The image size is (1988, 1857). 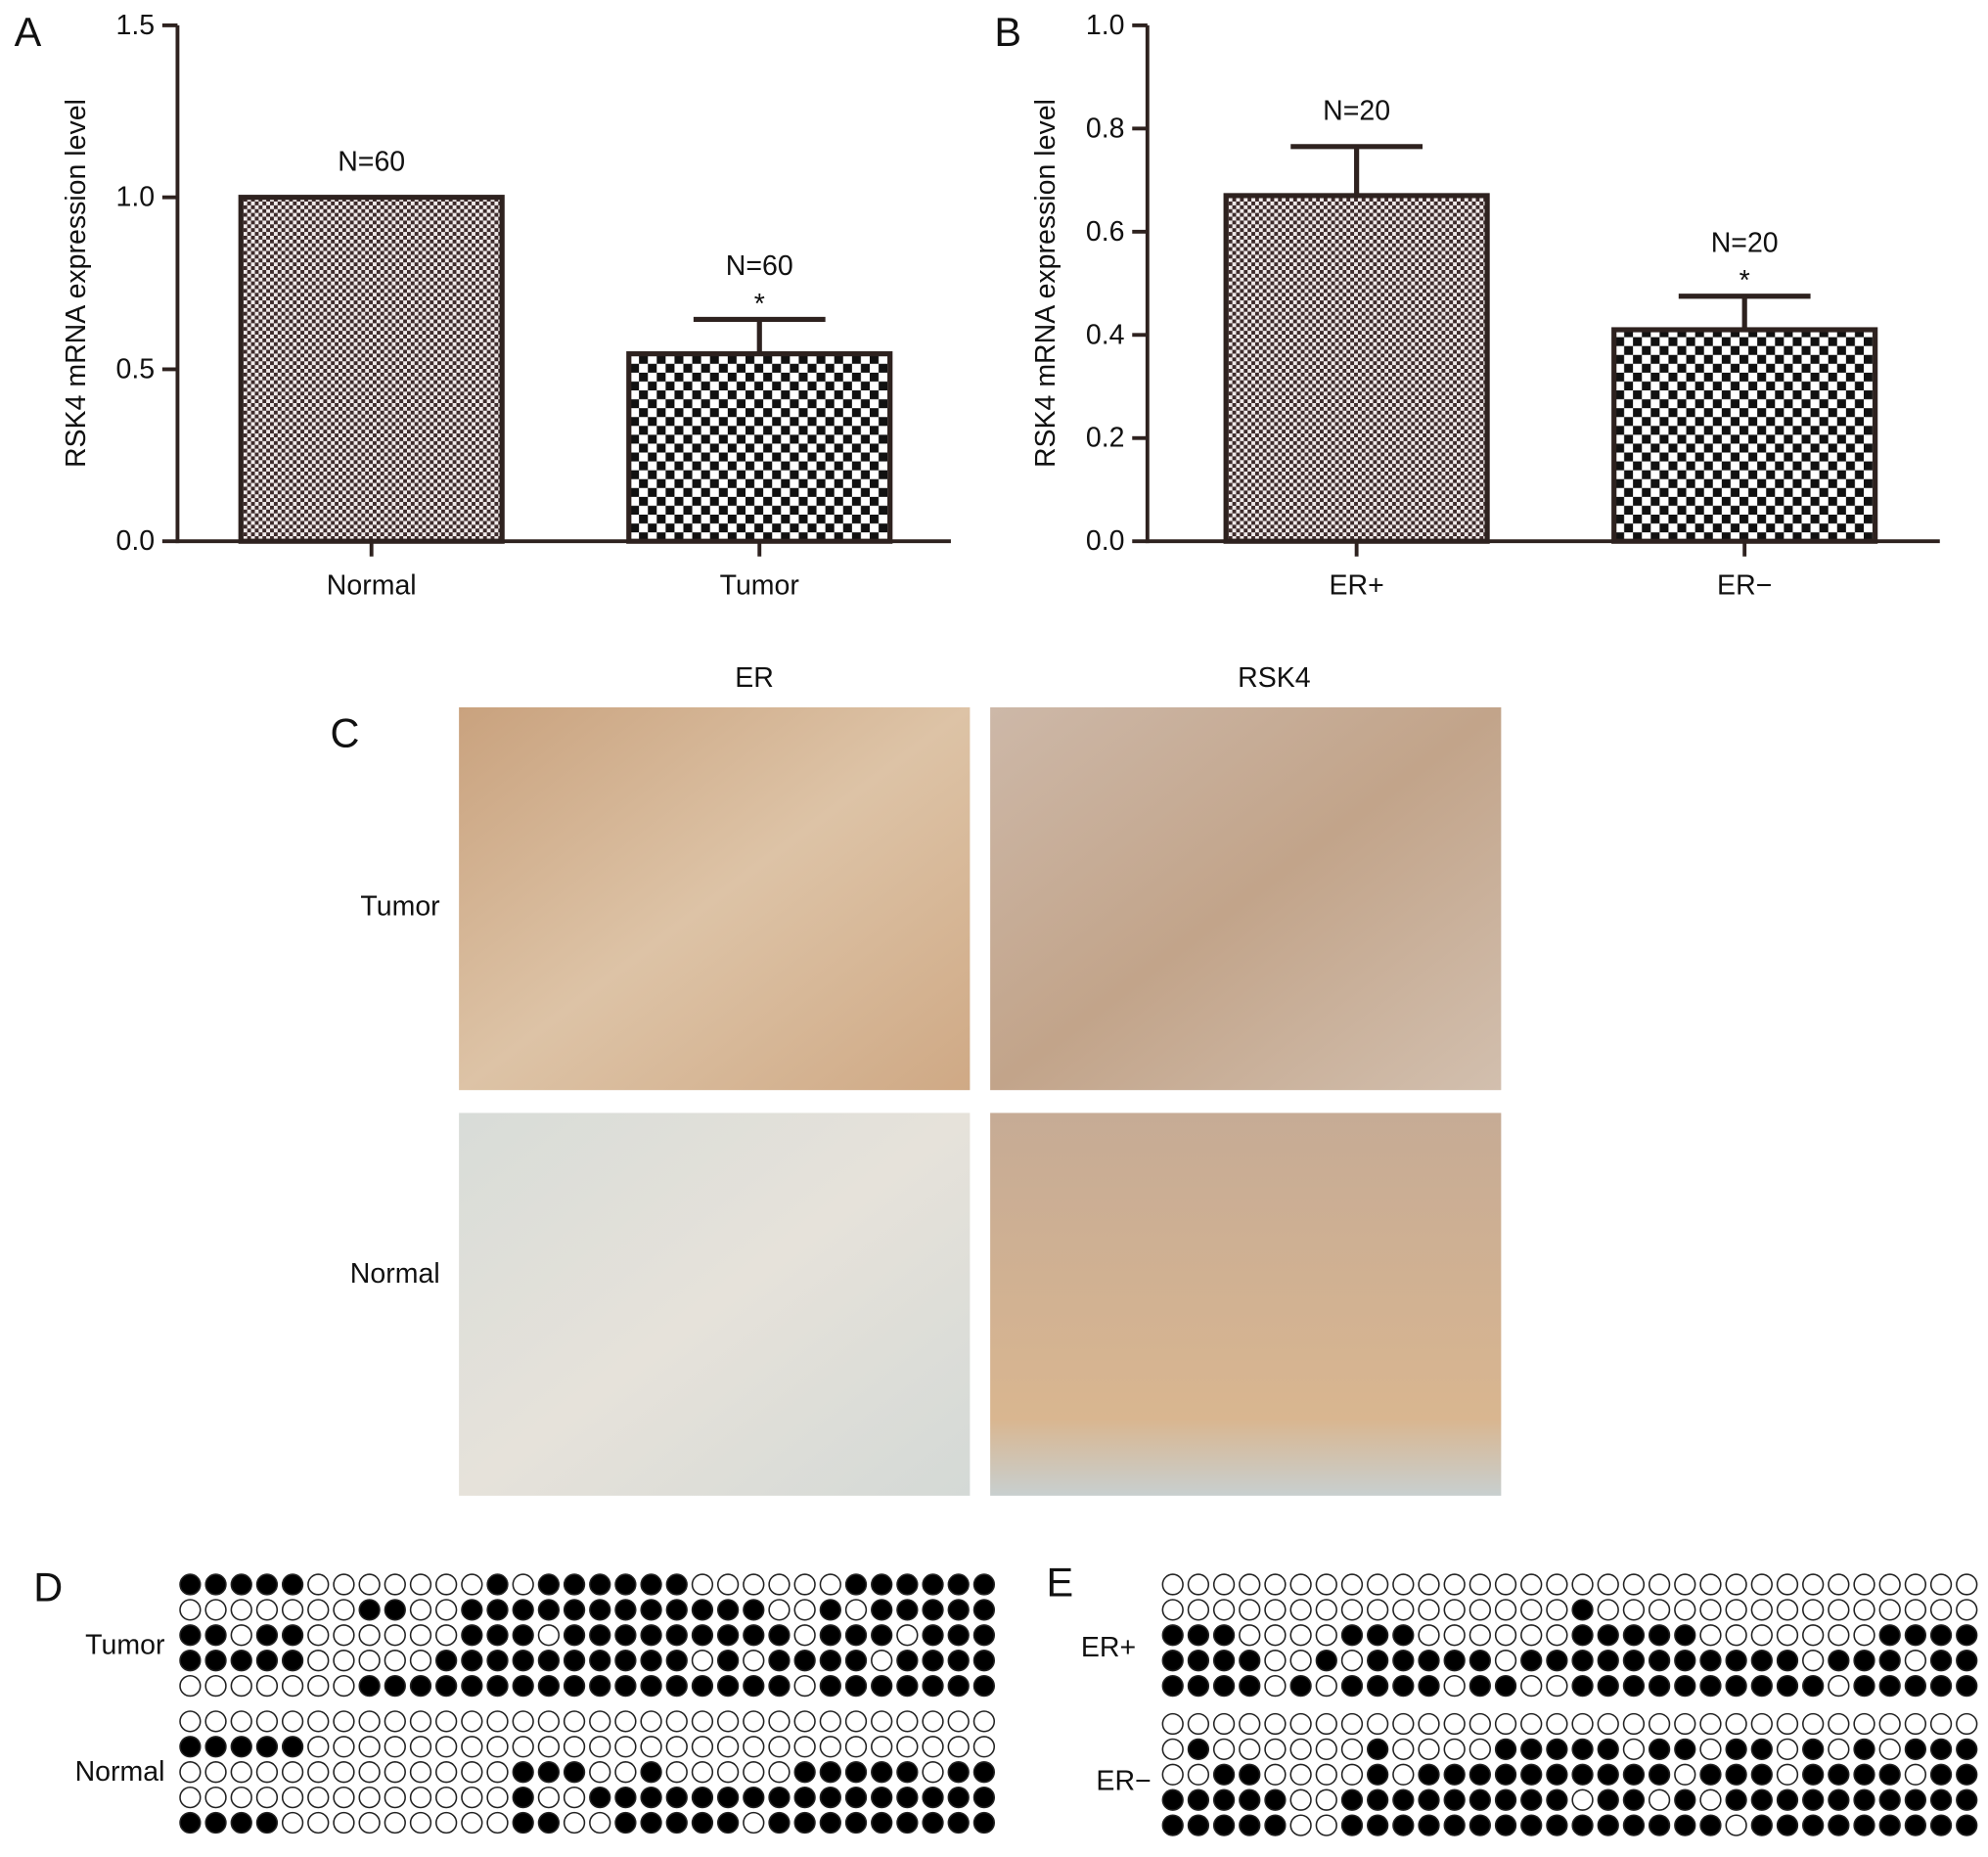 What do you see at coordinates (1356, 368) in the screenshot?
I see `bar` at bounding box center [1356, 368].